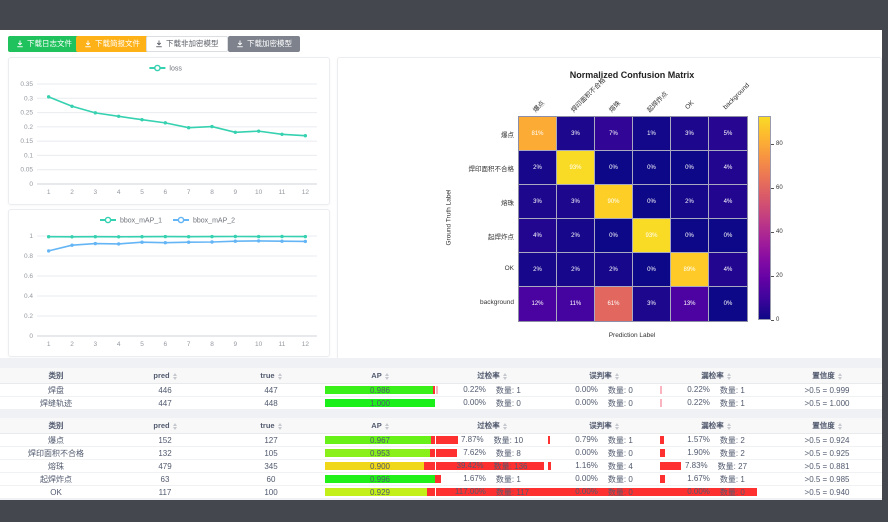 Image resolution: width=888 pixels, height=522 pixels. I want to click on download-unencrypted-model-button: 下载非加密模型, so click(187, 44).